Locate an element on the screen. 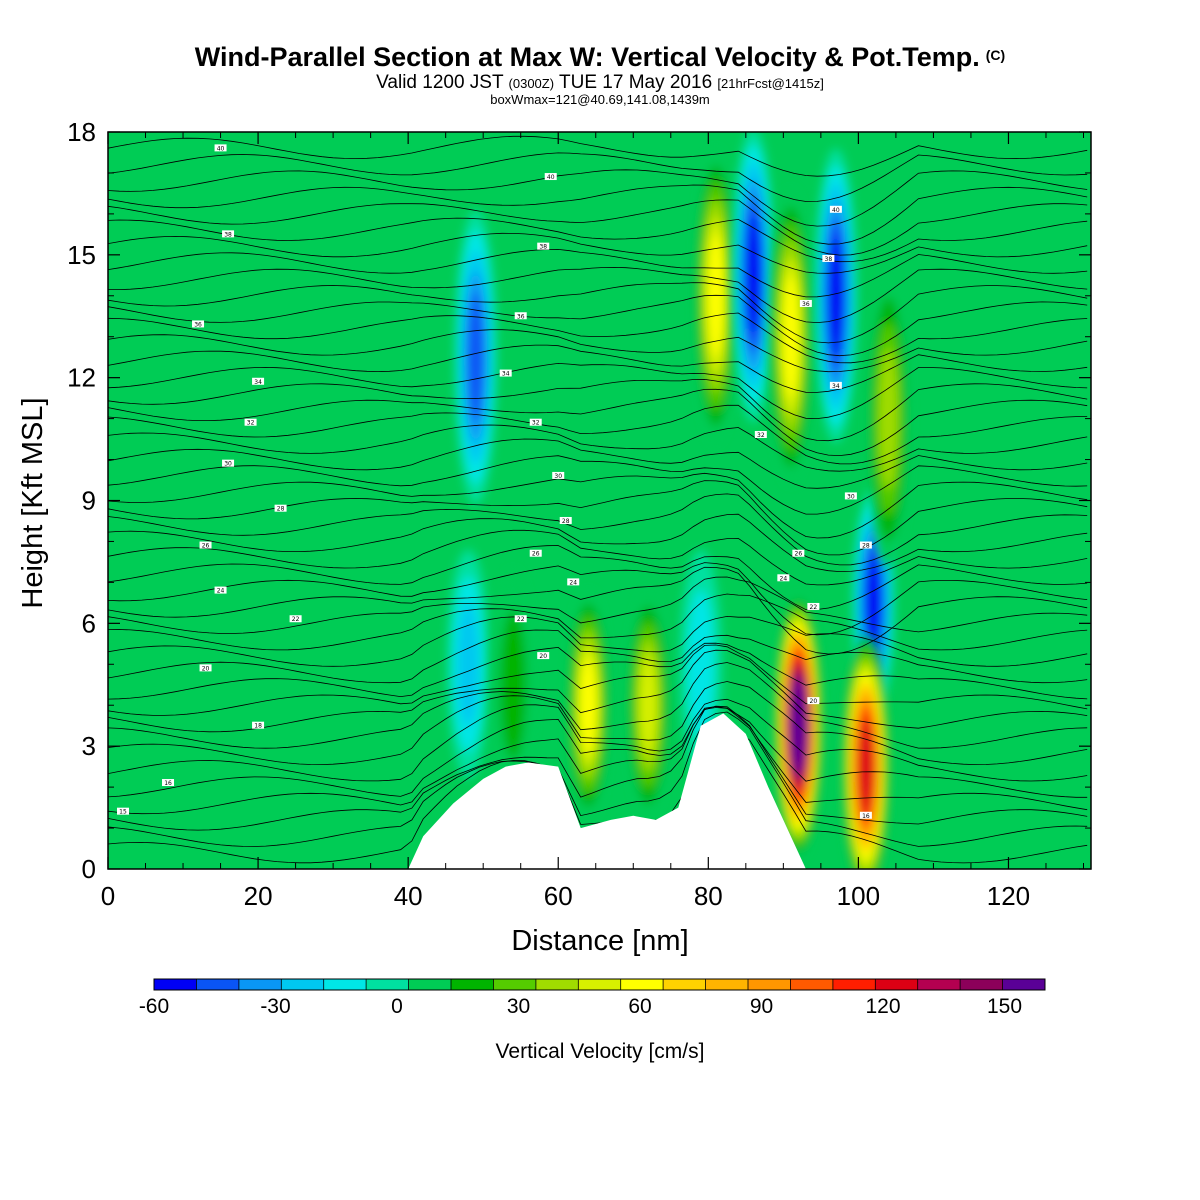 Image resolution: width=1200 pixels, height=1200 pixels. x-tick-label: 40 is located at coordinates (408, 896).